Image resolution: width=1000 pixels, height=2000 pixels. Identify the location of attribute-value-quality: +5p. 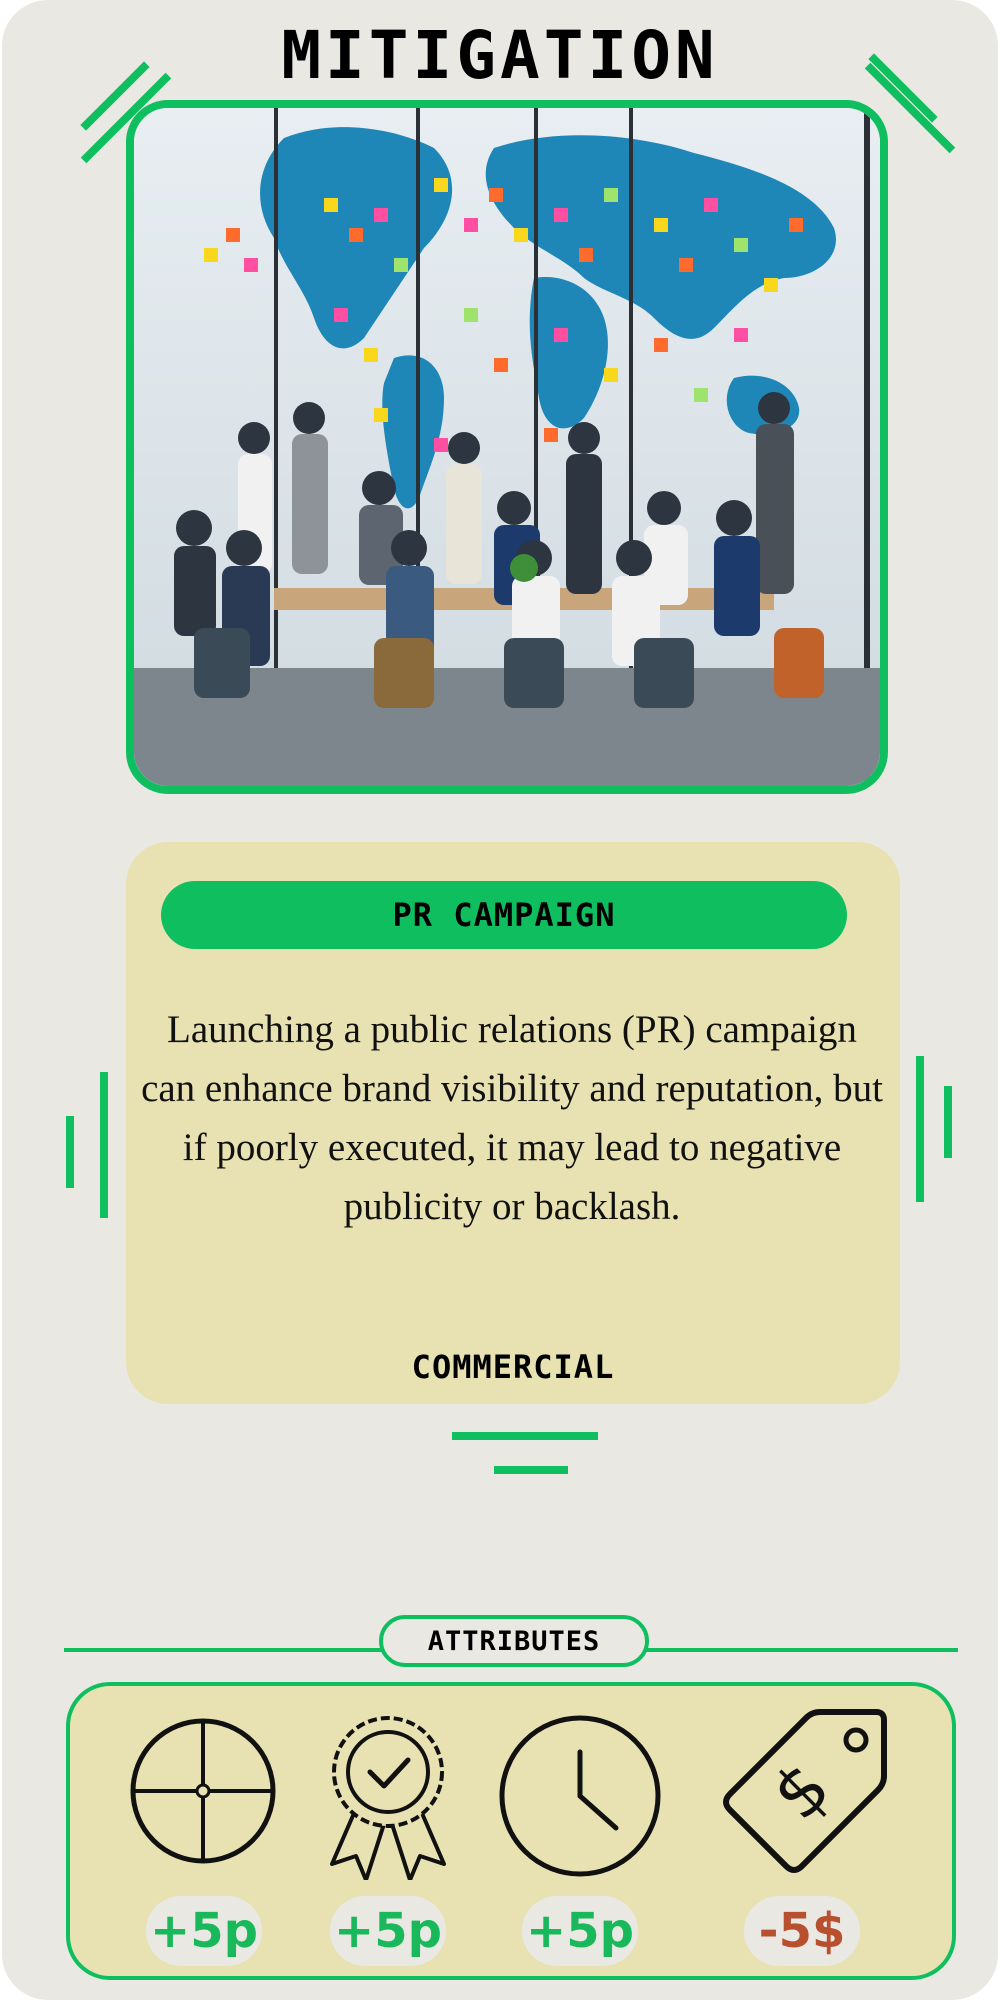
(388, 1931).